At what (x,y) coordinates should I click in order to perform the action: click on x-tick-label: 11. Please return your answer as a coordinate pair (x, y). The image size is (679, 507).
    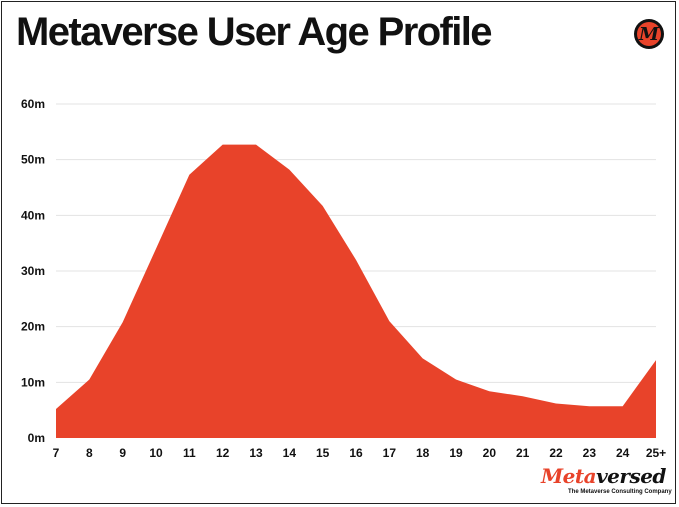
    Looking at the image, I should click on (189, 453).